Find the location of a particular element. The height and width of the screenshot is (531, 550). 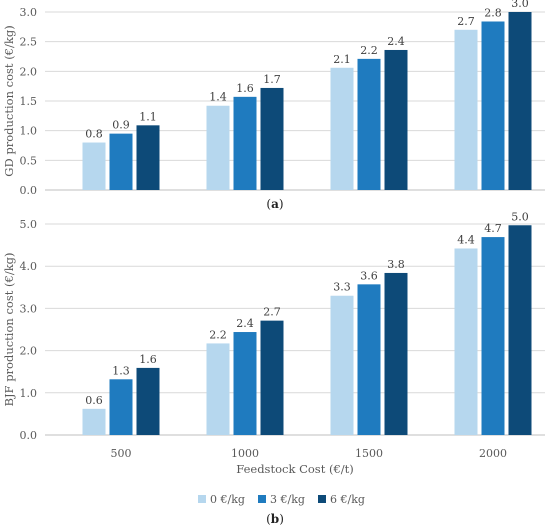

y-axis-label: BJF production cost (€/kg) is located at coordinates (9, 329).